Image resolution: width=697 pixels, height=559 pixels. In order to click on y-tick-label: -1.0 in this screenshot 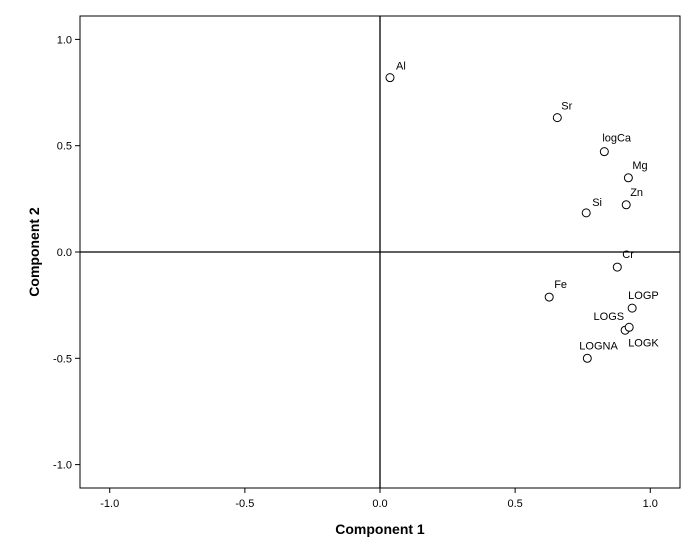, I will do `click(62, 466)`.